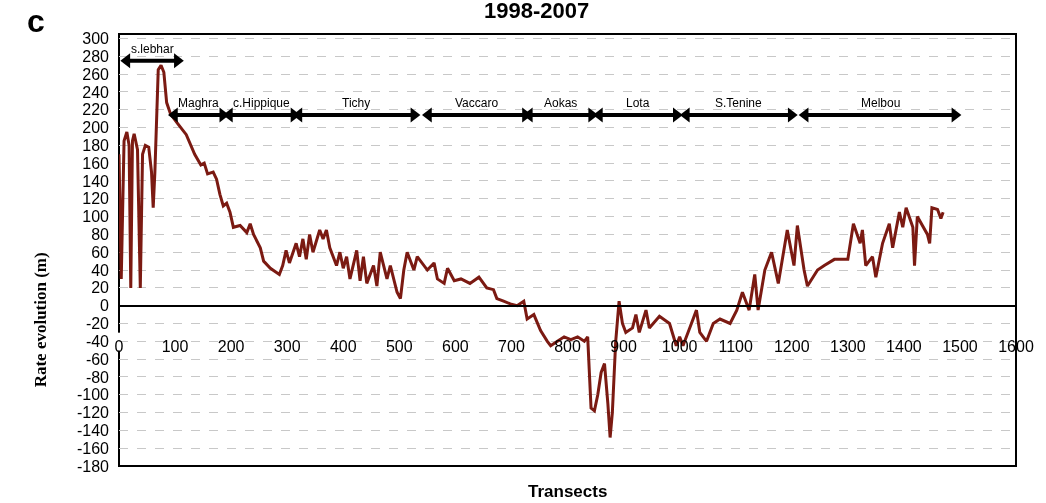 This screenshot has width=1046, height=503. I want to click on series-label: Tichy, so click(356, 103).